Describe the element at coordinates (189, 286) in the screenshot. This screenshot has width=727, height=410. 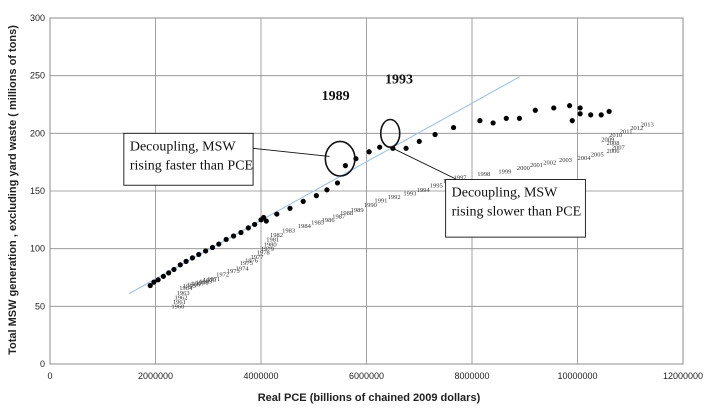
I see `year-label: 1965` at that location.